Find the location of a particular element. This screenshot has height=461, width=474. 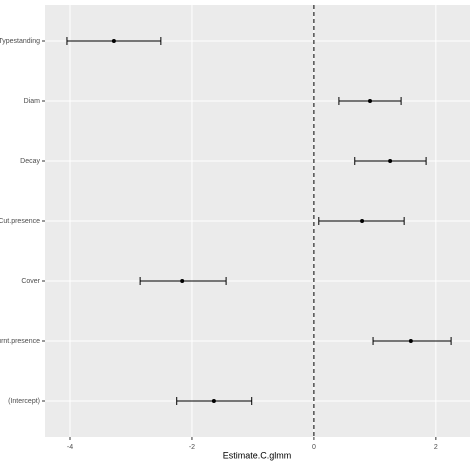

y-tick-label: (Intercept) is located at coordinates (24, 401).